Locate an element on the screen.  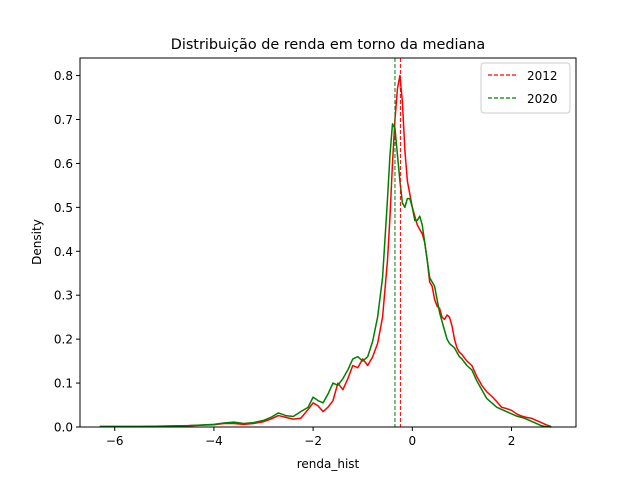
y-tick-label: 0.5 is located at coordinates (63, 208).